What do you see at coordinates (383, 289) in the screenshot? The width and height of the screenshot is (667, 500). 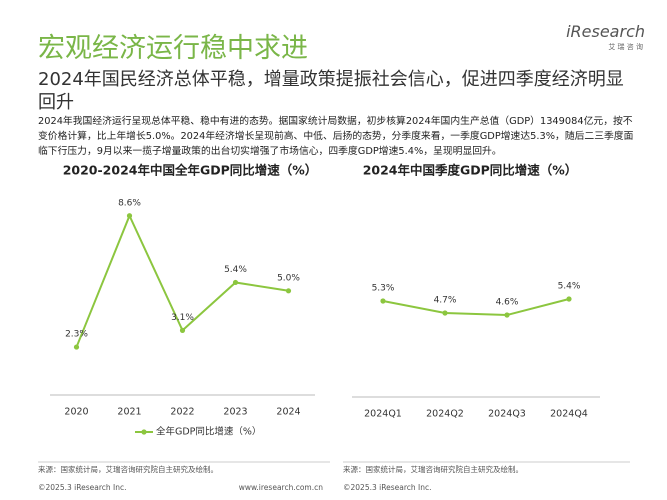 I see `value-label: 5.3%` at bounding box center [383, 289].